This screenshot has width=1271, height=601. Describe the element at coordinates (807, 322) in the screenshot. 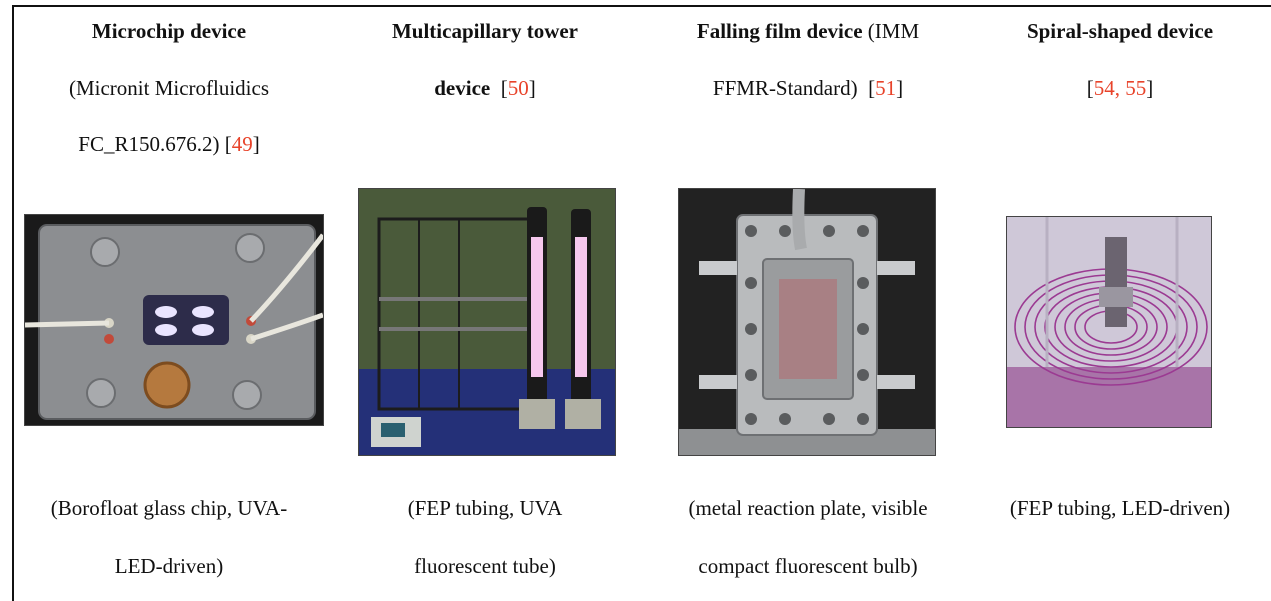

I see `falling-film-photo` at that location.